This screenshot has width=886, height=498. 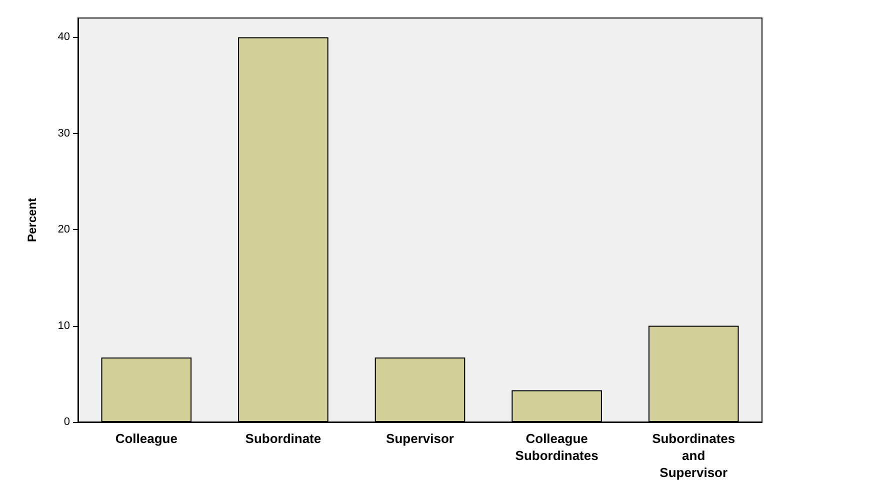 What do you see at coordinates (64, 133) in the screenshot?
I see `y-tick-label: 30` at bounding box center [64, 133].